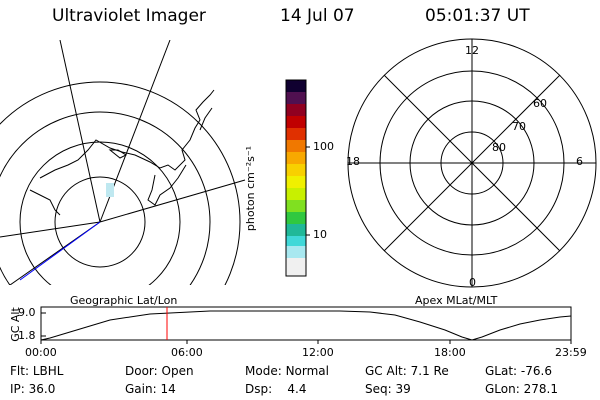  What do you see at coordinates (124, 300) in the screenshot?
I see `timeline-left-title: Geographic Lat/Lon` at bounding box center [124, 300].